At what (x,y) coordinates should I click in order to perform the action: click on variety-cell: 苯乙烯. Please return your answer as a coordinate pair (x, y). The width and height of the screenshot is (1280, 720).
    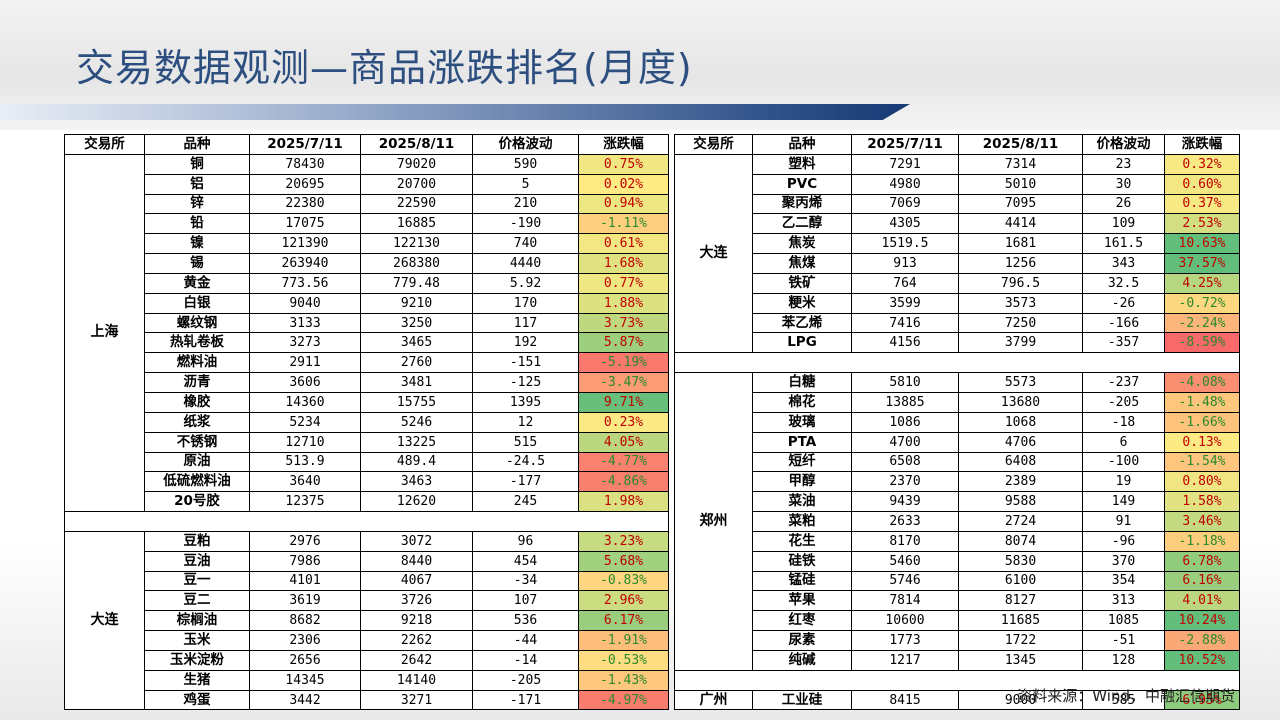
    Looking at the image, I should click on (802, 323).